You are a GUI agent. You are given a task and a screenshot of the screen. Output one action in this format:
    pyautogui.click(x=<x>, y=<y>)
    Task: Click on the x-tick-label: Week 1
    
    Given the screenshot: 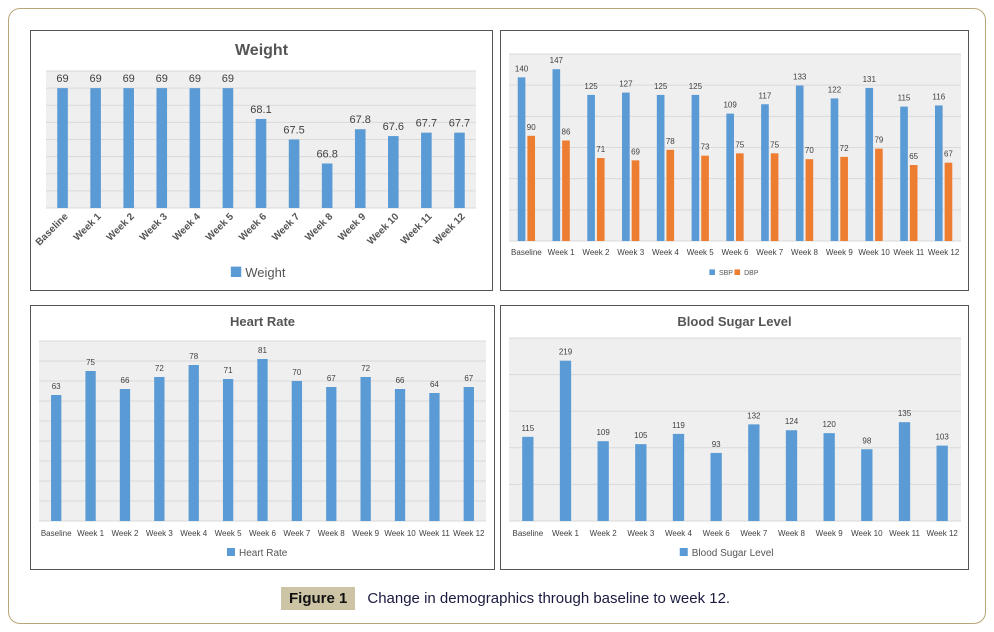 What is the action you would take?
    pyautogui.click(x=566, y=533)
    